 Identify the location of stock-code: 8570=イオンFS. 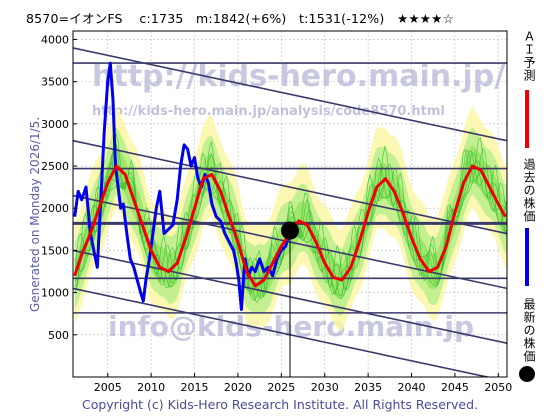
(74, 18).